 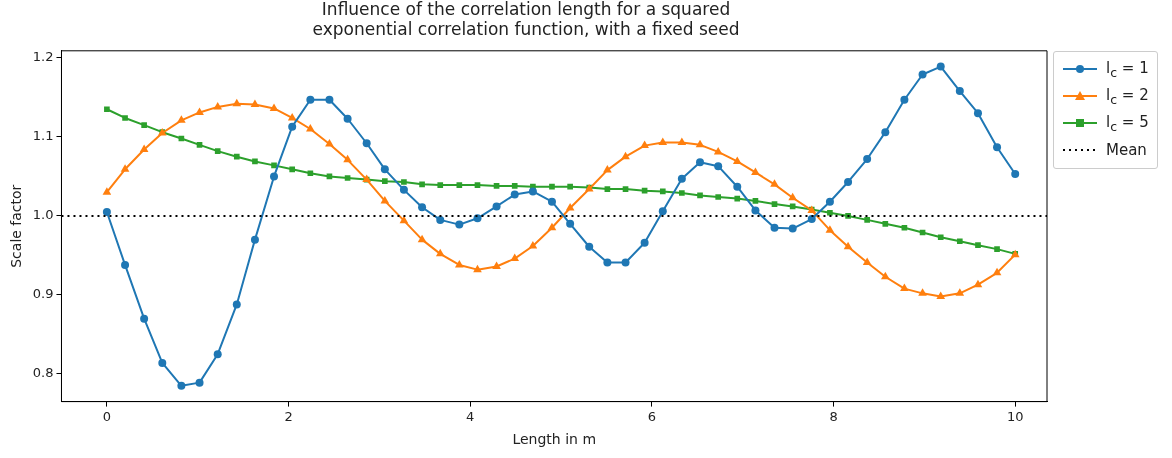 What do you see at coordinates (43, 373) in the screenshot?
I see `y-tick-label: 0.8` at bounding box center [43, 373].